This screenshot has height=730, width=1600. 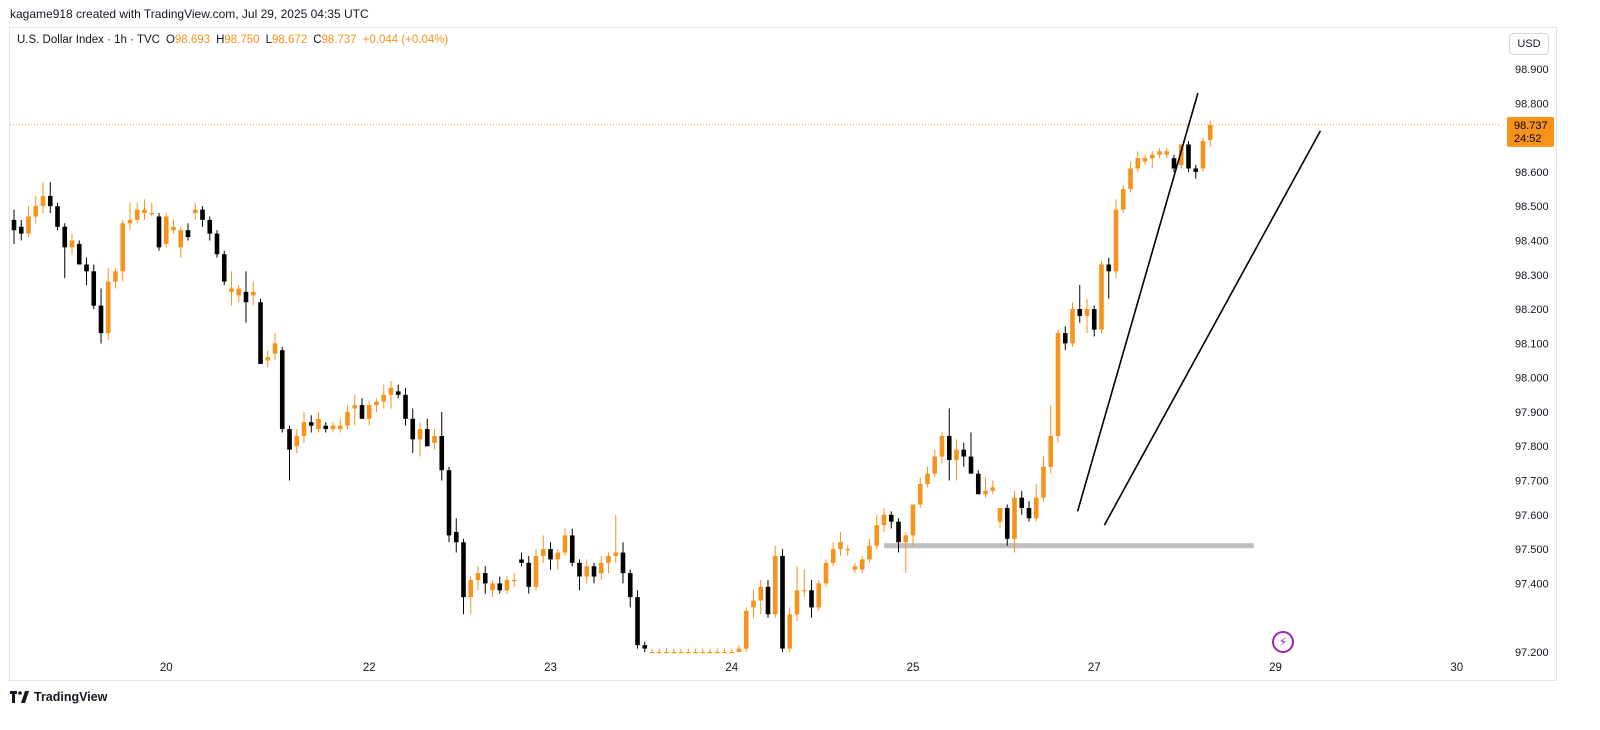 What do you see at coordinates (1283, 642) in the screenshot?
I see `lightning-icon: ⚡` at bounding box center [1283, 642].